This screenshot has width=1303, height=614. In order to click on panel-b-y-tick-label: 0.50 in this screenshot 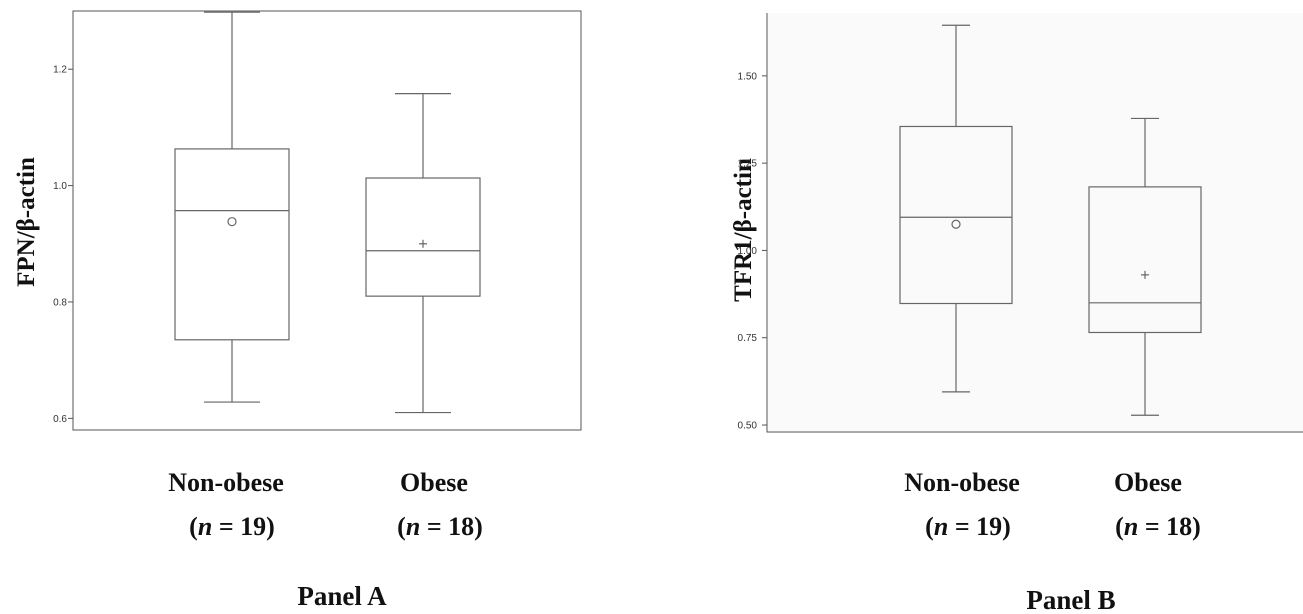, I will do `click(748, 426)`.